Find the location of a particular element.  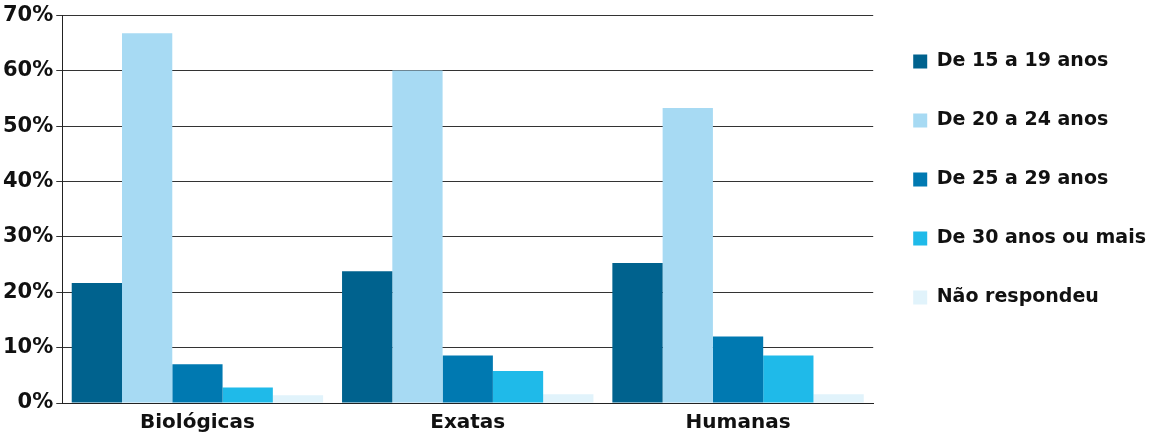

y-tick-label: 60% is located at coordinates (28, 69).